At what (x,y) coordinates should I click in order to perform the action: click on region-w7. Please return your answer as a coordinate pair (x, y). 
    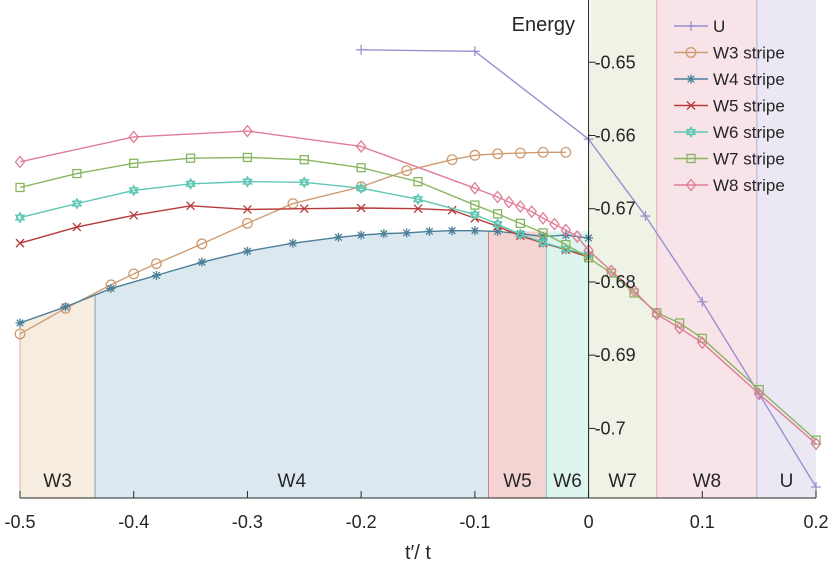
    Looking at the image, I should click on (622, 249).